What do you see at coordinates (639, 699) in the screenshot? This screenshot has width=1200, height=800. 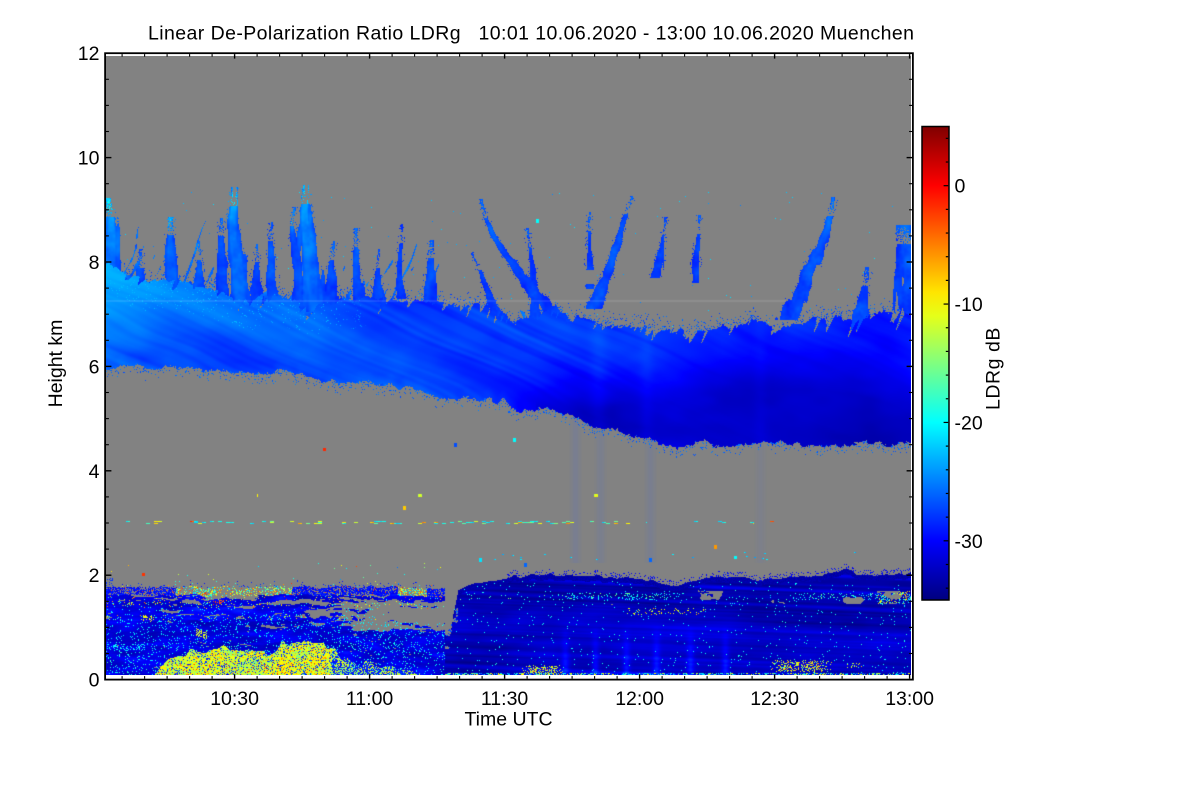 I see `svg-text: 12:00` at bounding box center [639, 699].